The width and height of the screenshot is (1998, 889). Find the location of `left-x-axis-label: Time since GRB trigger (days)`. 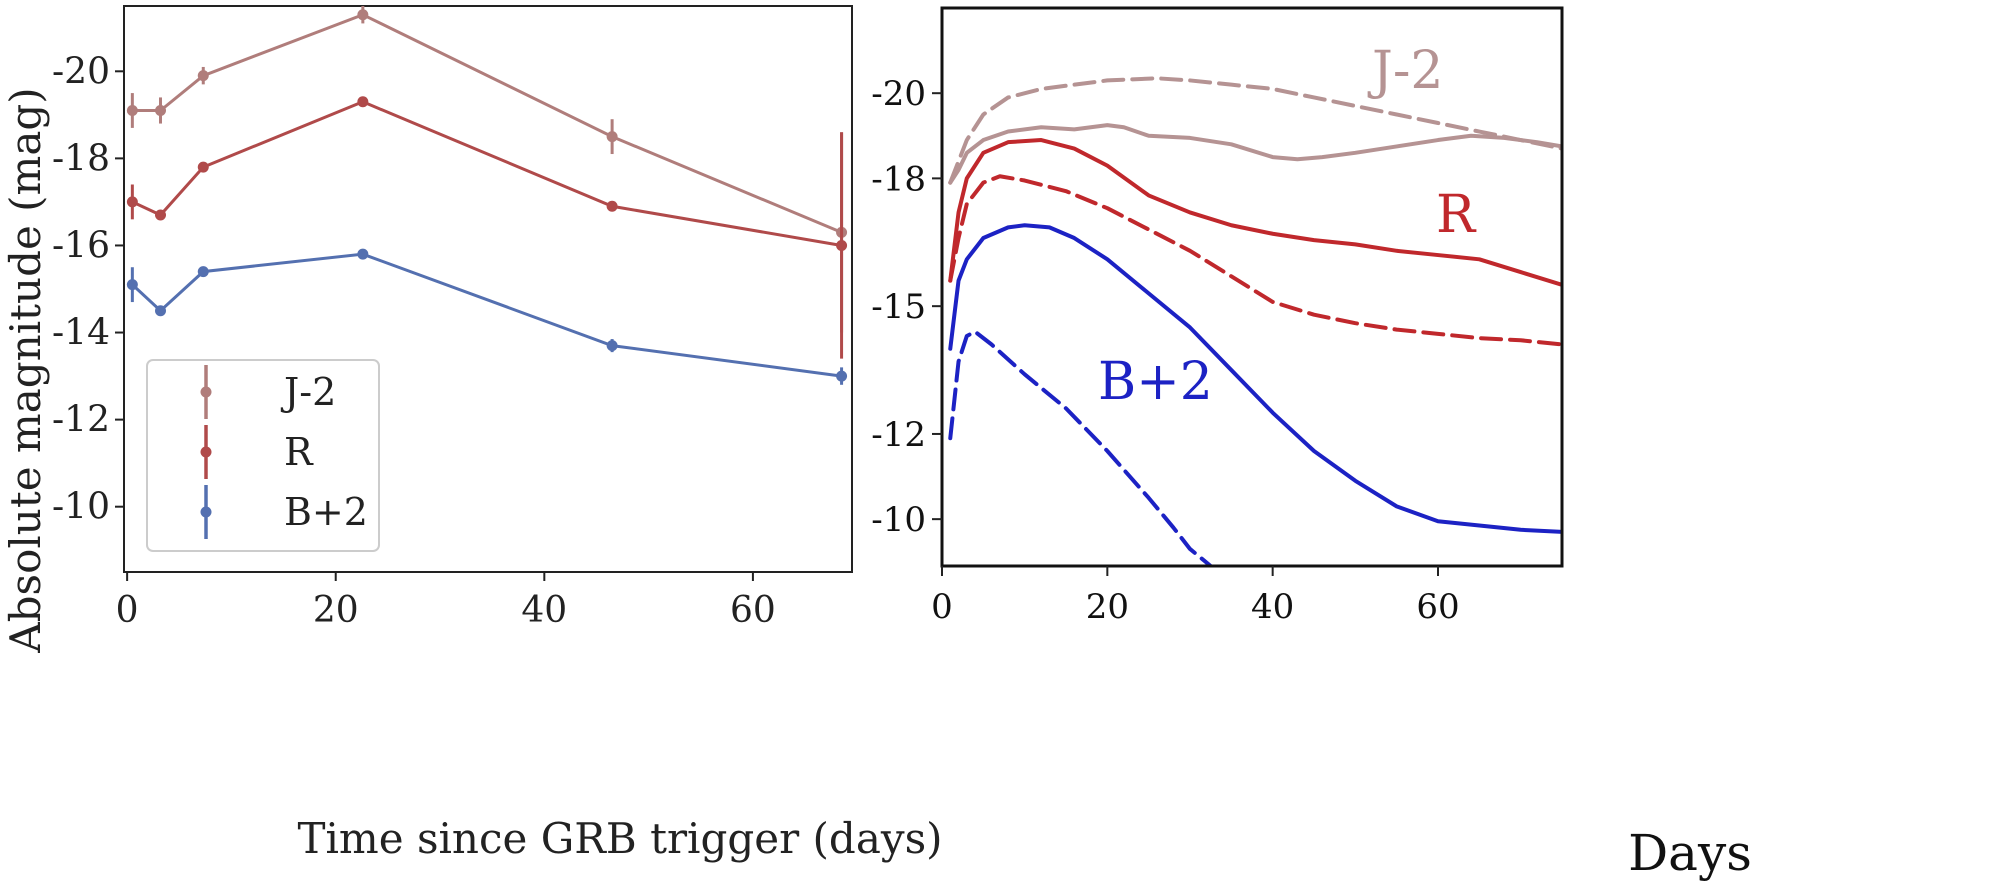

left-x-axis-label: Time since GRB trigger (days) is located at coordinates (619, 838).